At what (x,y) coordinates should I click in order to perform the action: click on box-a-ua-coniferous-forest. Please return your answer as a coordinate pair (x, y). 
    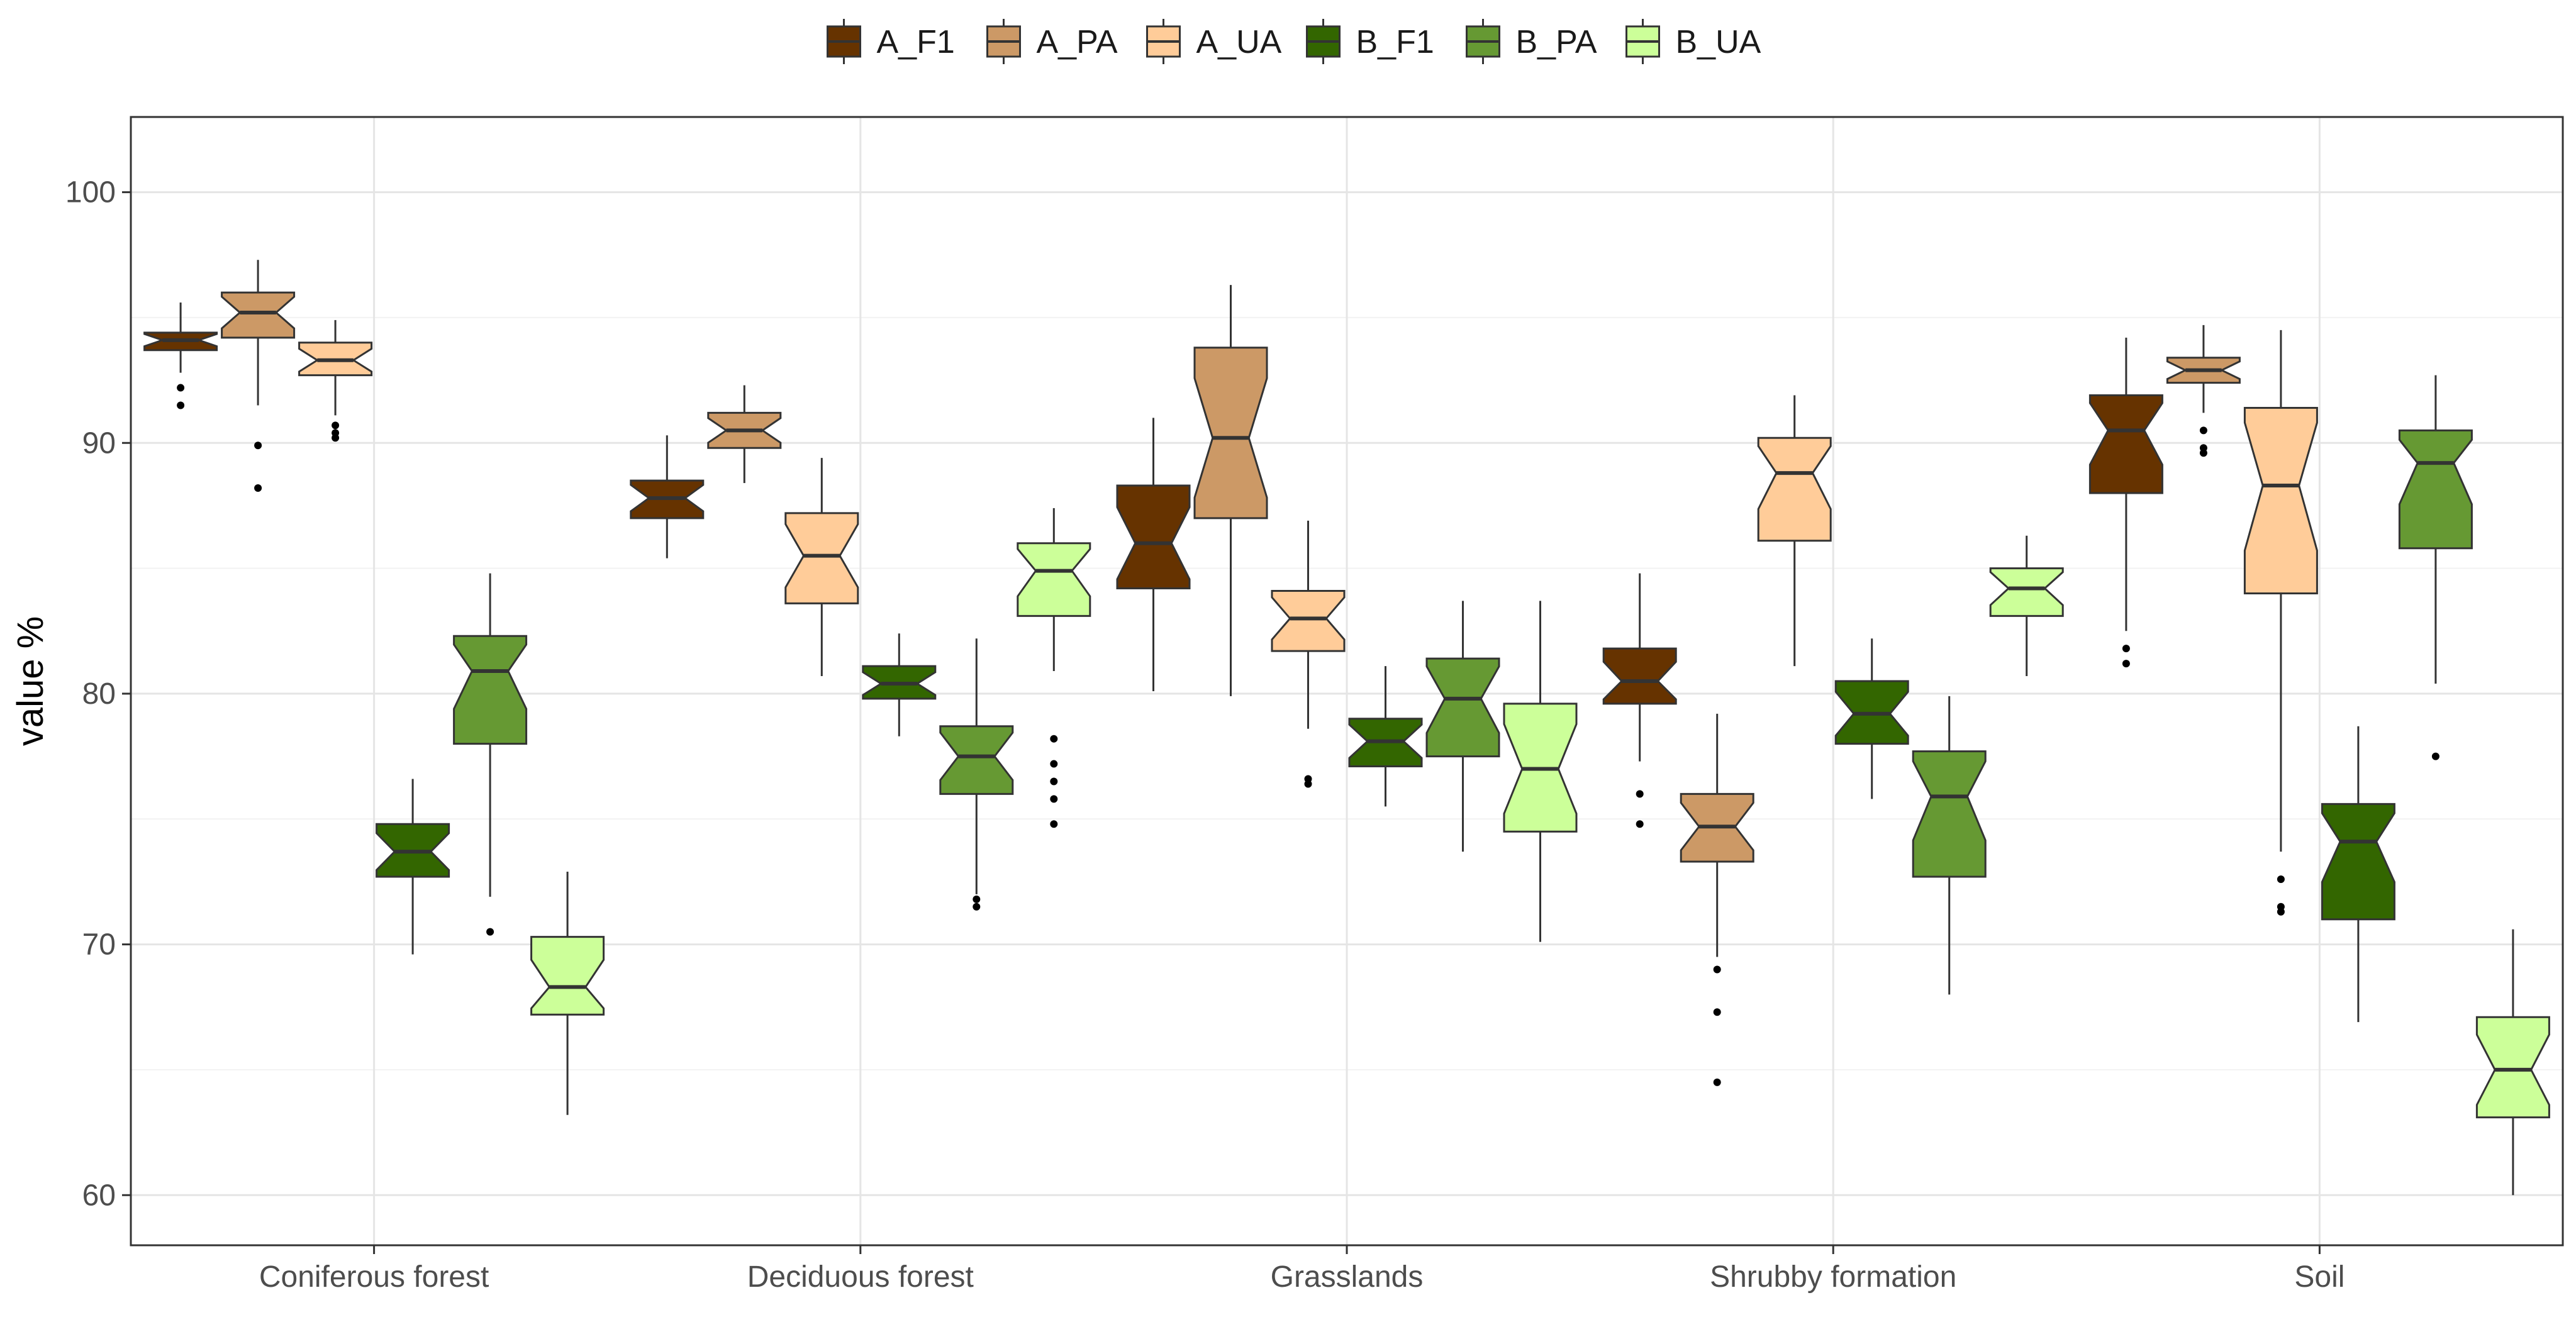
    Looking at the image, I should click on (335, 380).